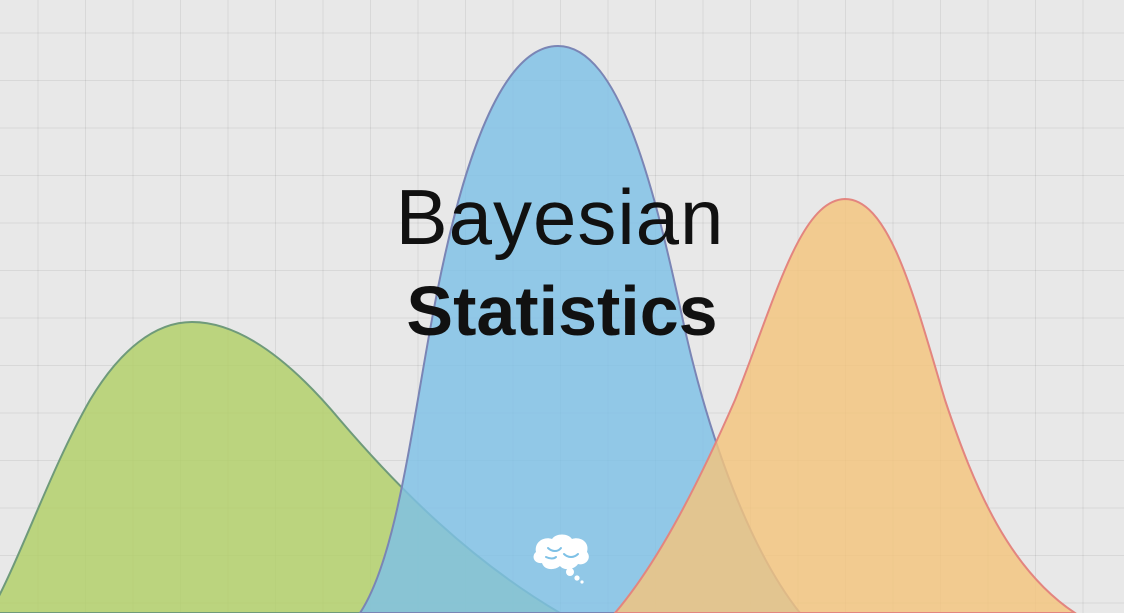 This screenshot has height=613, width=1124. Describe the element at coordinates (562, 311) in the screenshot. I see `title-line-statistics: Statistics` at that location.